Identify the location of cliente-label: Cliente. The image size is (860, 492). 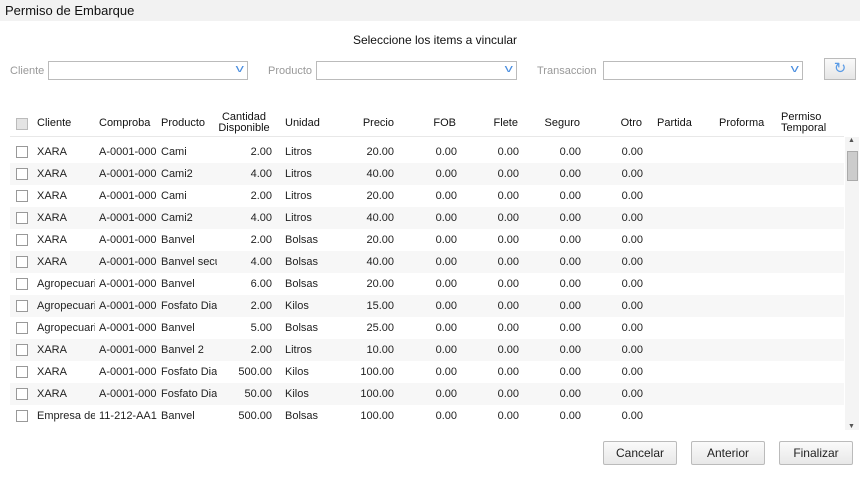
(27, 71).